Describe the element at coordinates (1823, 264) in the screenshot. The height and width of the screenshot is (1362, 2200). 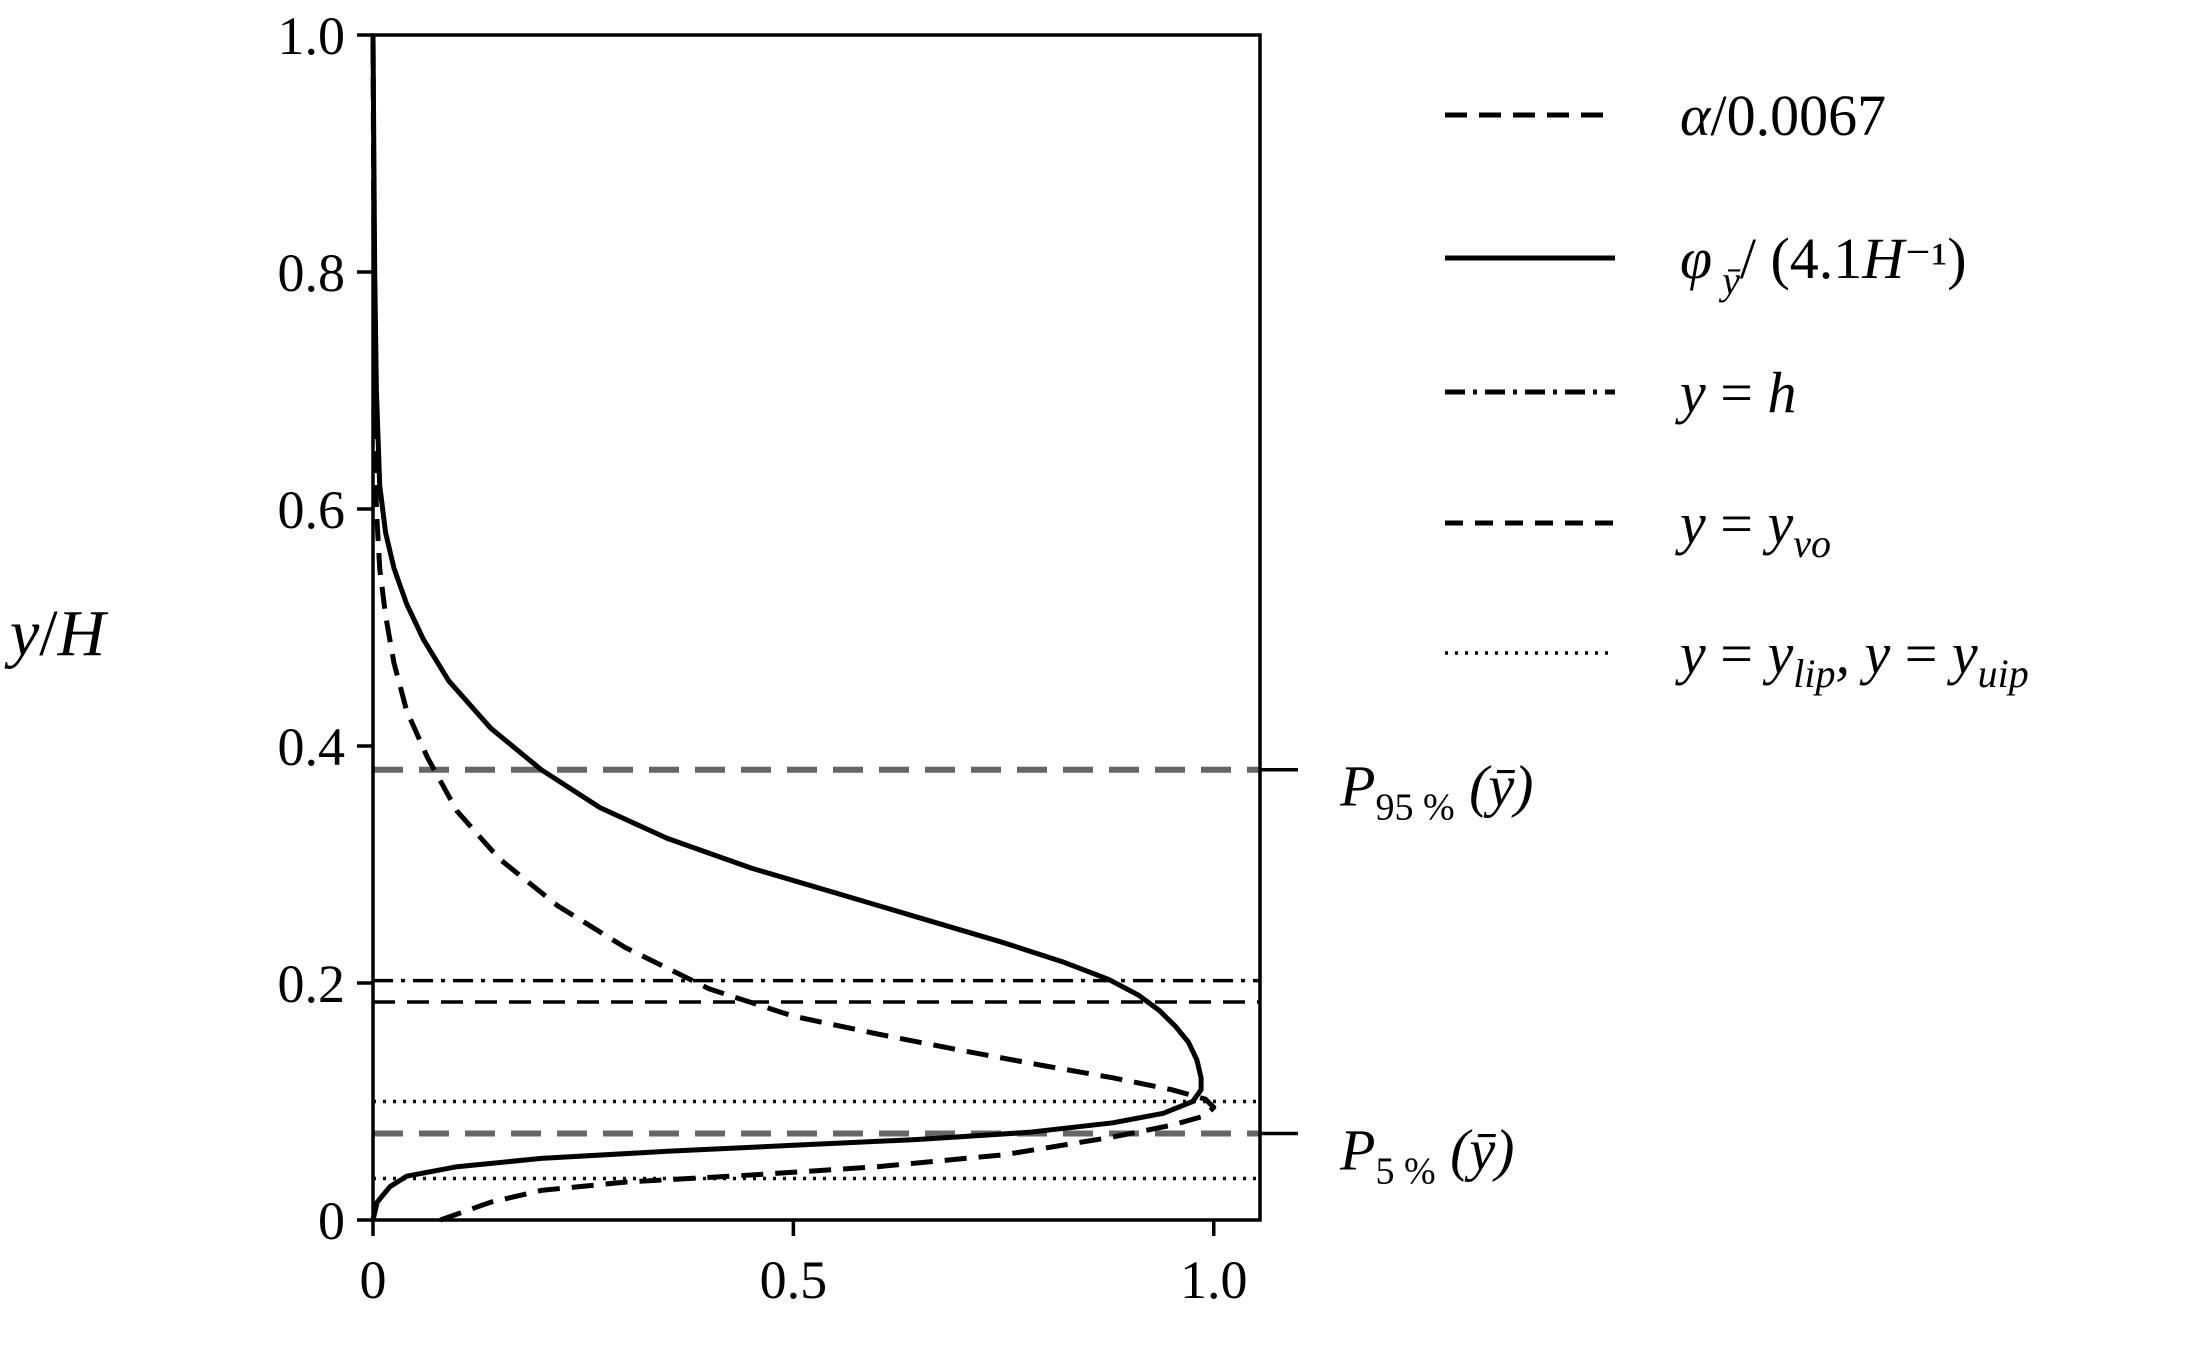
I see `legend-label-1: φ ȳ/ (4.1H⁻¹)` at that location.